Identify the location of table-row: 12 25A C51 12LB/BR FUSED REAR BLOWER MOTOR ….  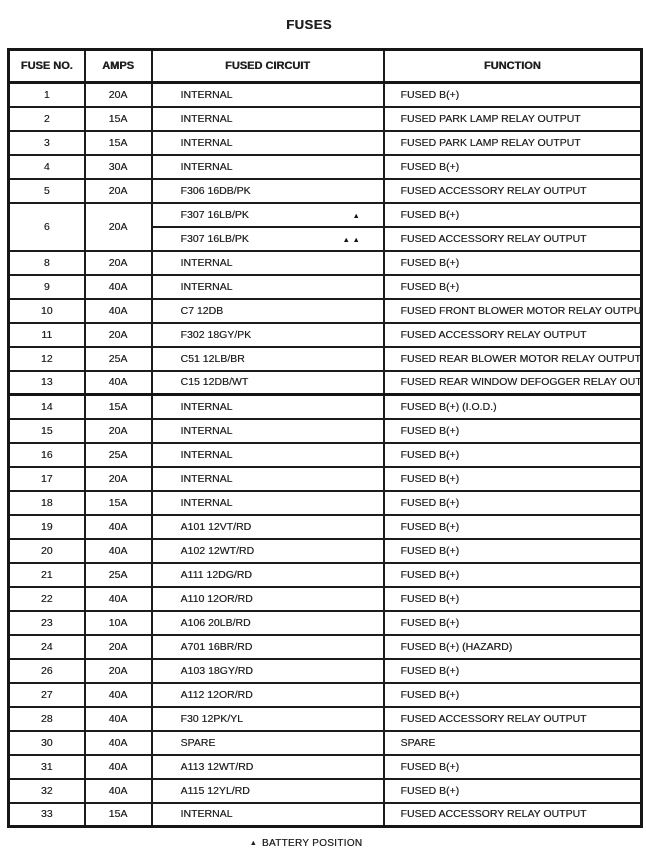
(325, 358).